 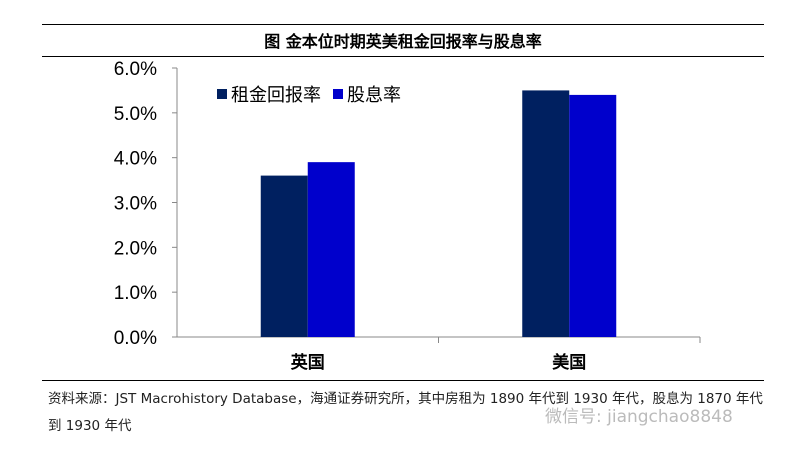 I want to click on watermark: 微信号: jiangchao8848, so click(x=639, y=417).